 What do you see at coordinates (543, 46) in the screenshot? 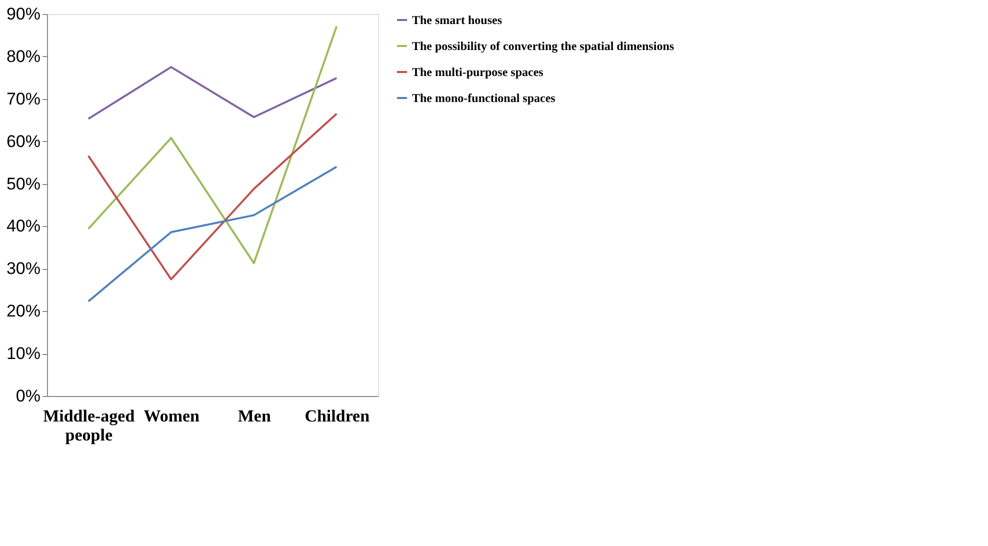
I see `legend-label: The possibility of converting the spatial dimensions` at bounding box center [543, 46].